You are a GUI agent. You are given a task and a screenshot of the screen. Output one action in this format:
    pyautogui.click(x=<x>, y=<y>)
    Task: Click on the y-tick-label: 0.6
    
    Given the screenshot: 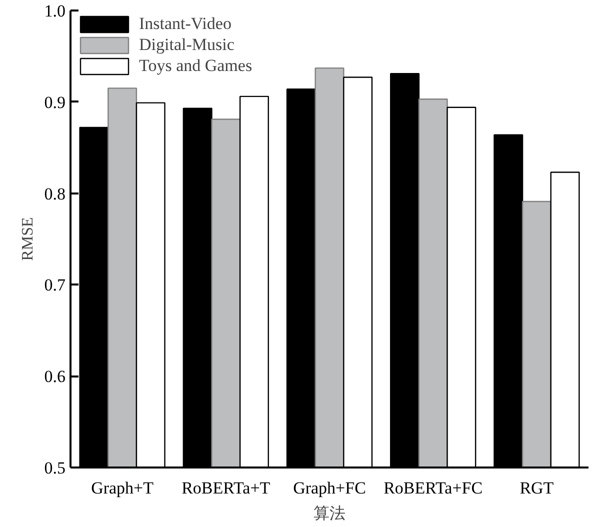 What is the action you would take?
    pyautogui.click(x=55, y=376)
    